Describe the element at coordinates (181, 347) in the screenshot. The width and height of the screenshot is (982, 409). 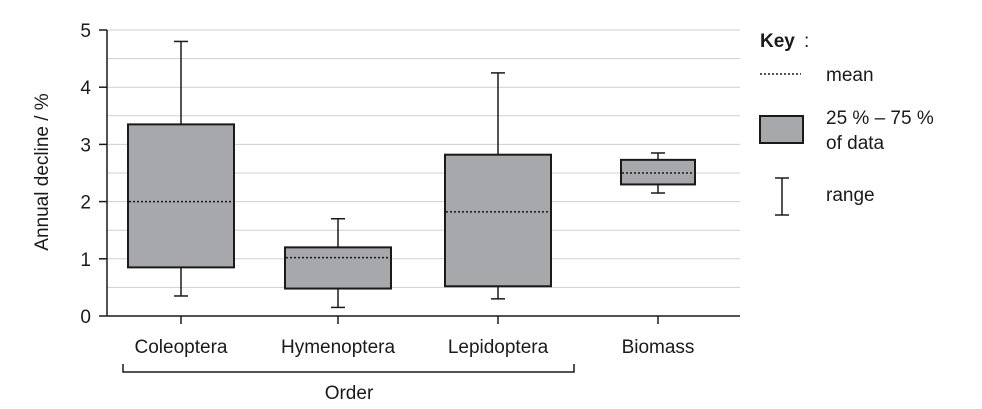
I see `x-category-label: Coleoptera` at that location.